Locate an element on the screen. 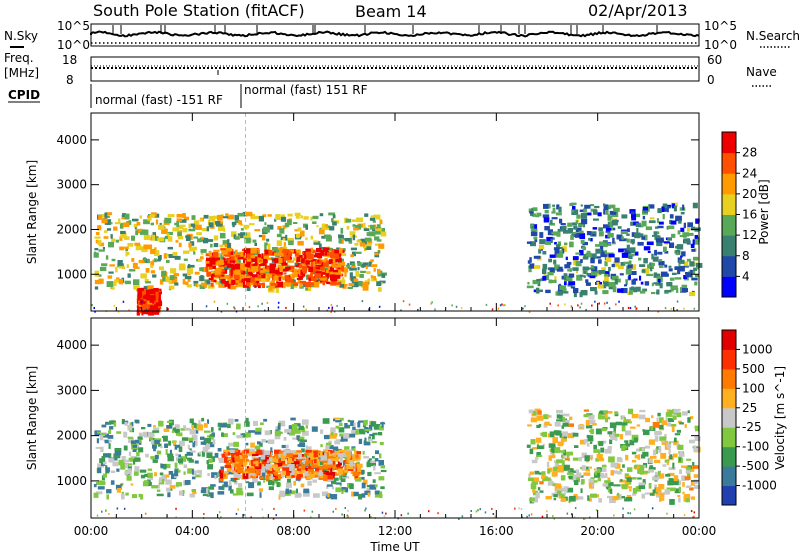 This screenshot has width=800, height=554. colorbar-tick-label: 28 is located at coordinates (749, 153).